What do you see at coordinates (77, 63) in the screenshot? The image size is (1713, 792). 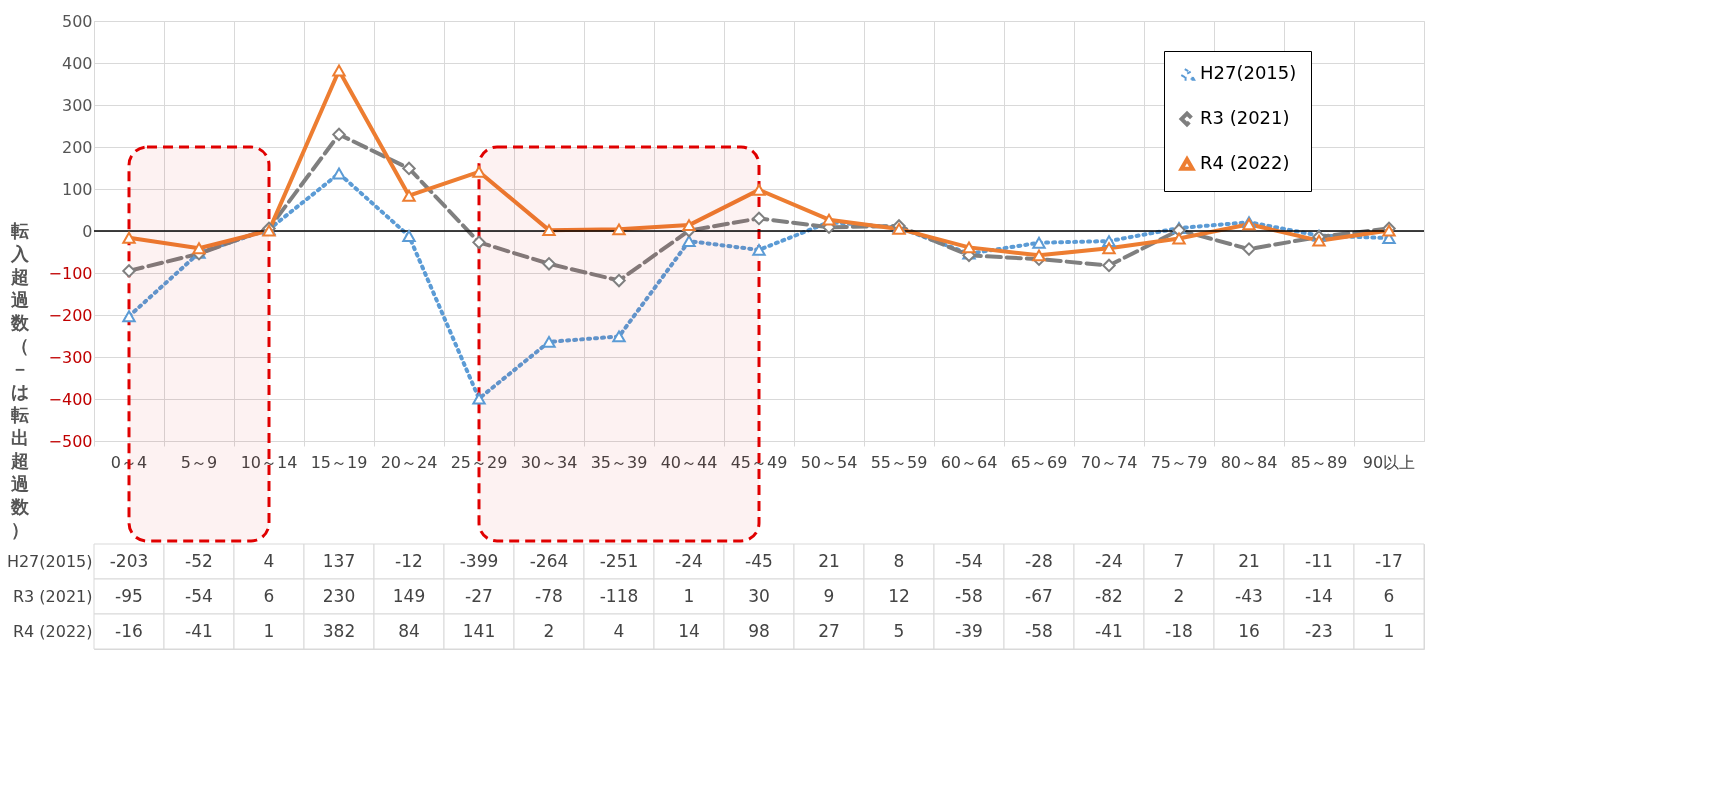 I see `y-tick-label: 400` at bounding box center [77, 63].